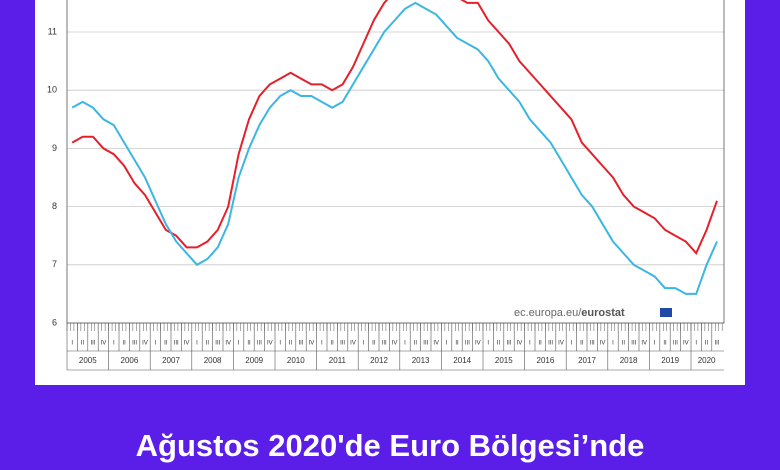 The width and height of the screenshot is (780, 470). What do you see at coordinates (666, 312) in the screenshot?
I see `eu-flag` at bounding box center [666, 312].